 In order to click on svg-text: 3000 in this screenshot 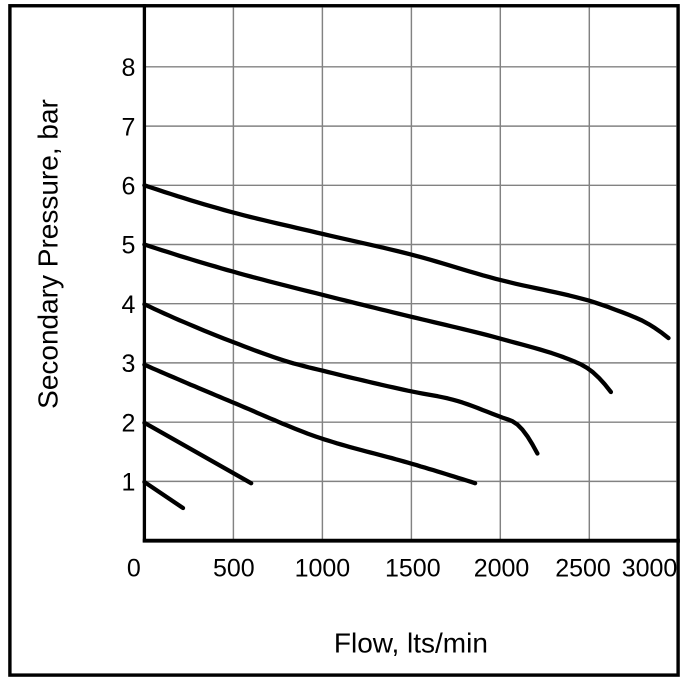, I will do `click(650, 568)`.